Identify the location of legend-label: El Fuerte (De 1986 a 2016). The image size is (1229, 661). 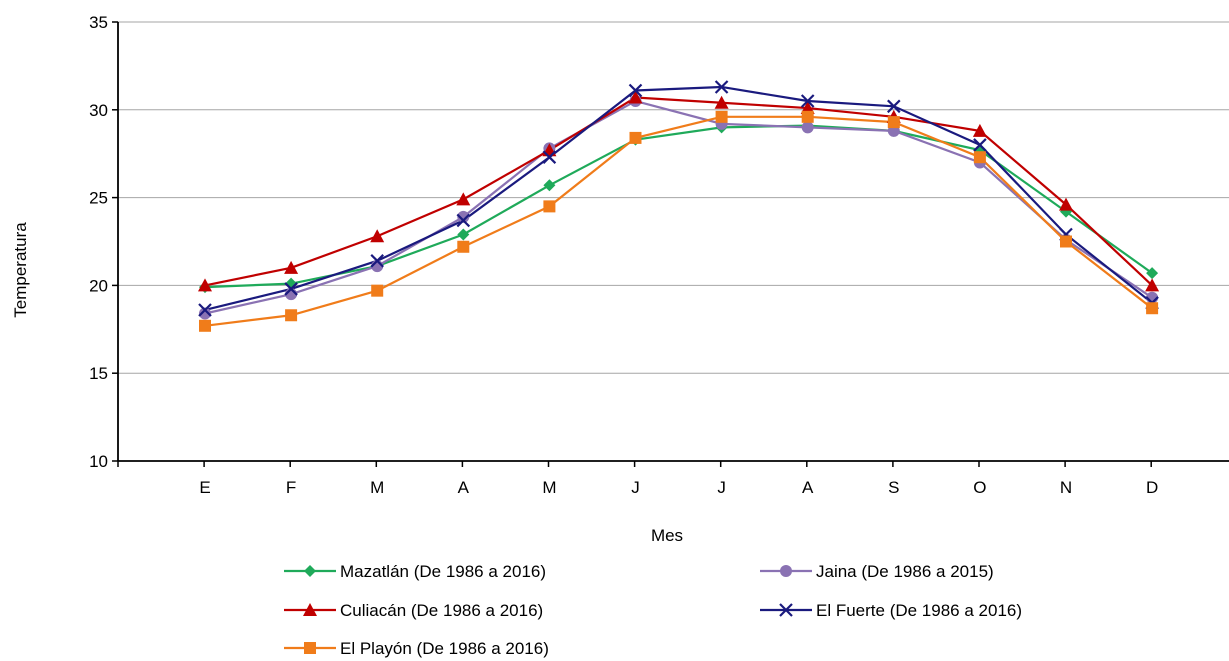
(919, 610).